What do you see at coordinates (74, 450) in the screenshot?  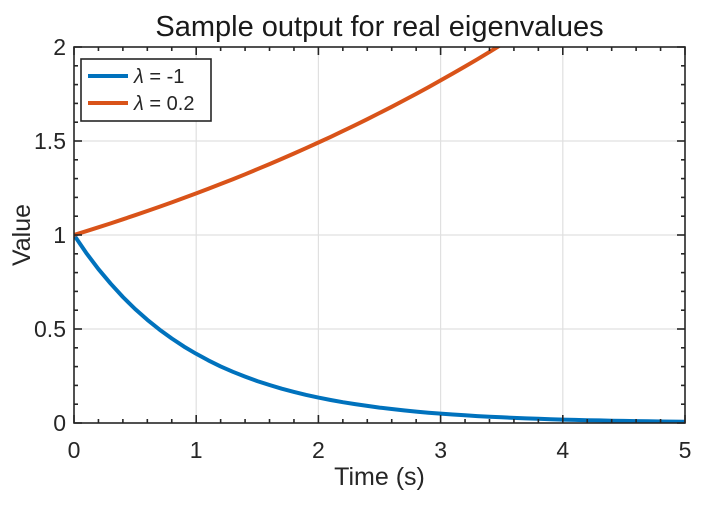 I see `x-tick-label-0: 0` at bounding box center [74, 450].